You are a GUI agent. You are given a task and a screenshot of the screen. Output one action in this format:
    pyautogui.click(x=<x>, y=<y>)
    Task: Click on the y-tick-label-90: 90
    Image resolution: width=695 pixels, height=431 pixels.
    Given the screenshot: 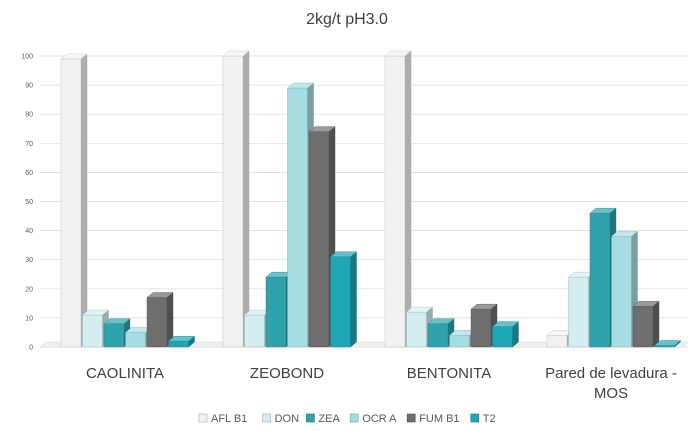 What is the action you would take?
    pyautogui.click(x=29, y=86)
    